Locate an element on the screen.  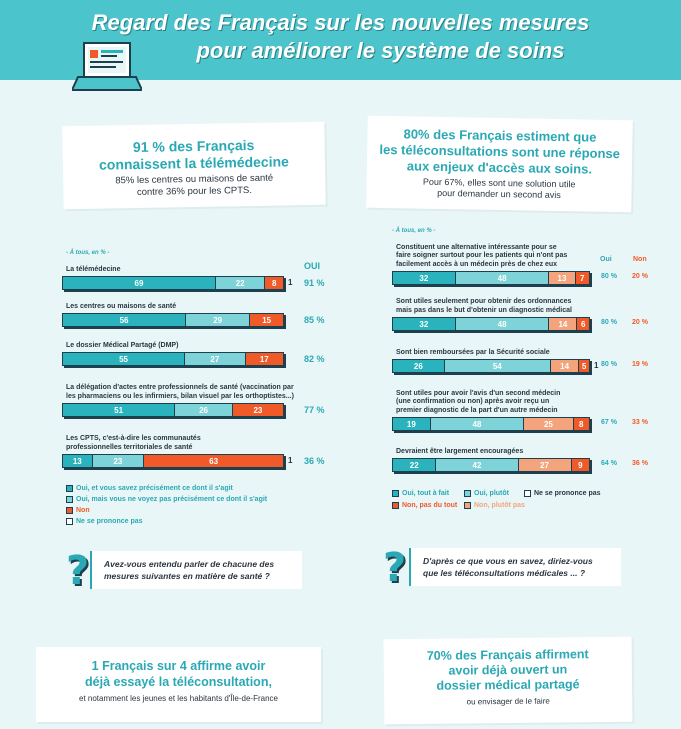
non-total: 33 % is located at coordinates (640, 422).